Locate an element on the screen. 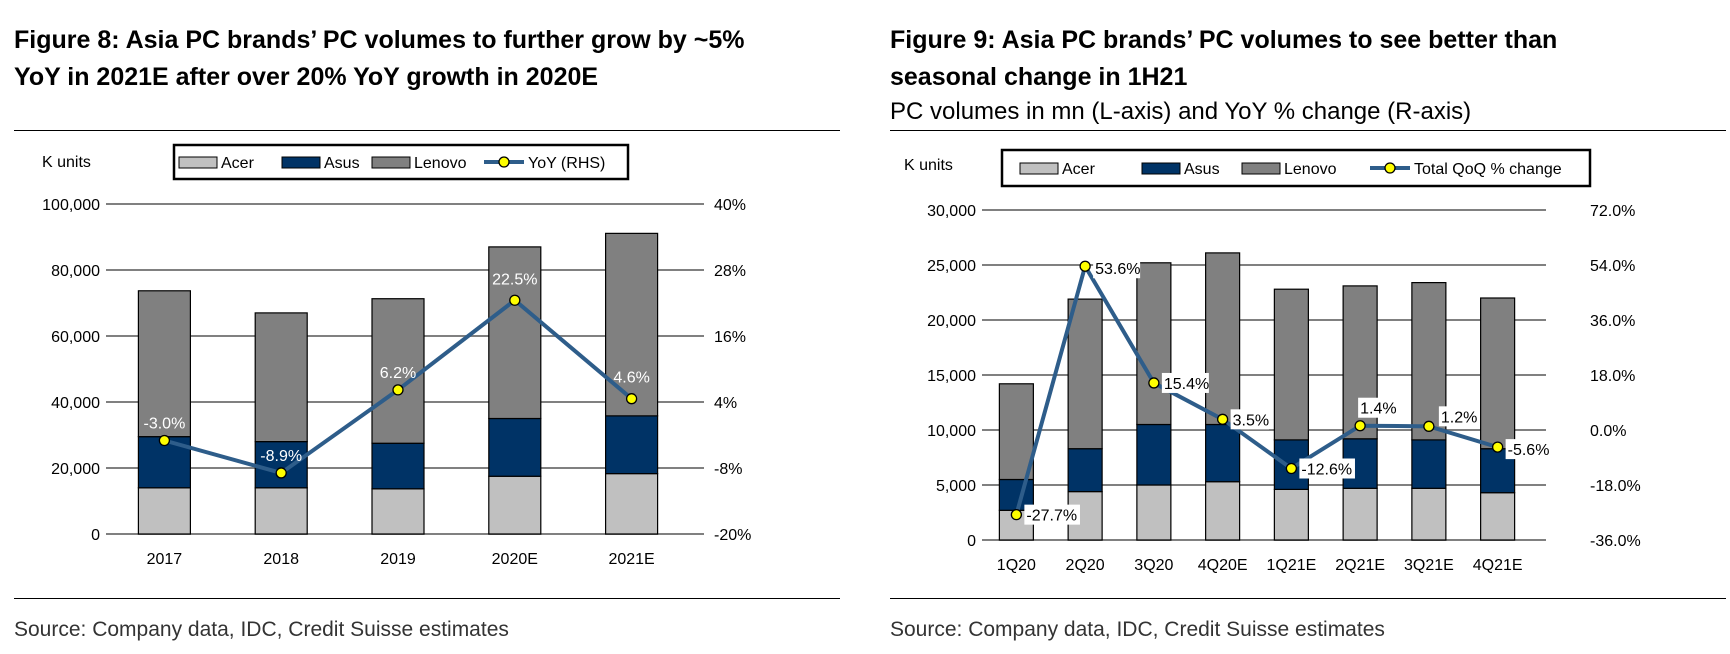  y2-tick-label: 18.0% is located at coordinates (1612, 376).